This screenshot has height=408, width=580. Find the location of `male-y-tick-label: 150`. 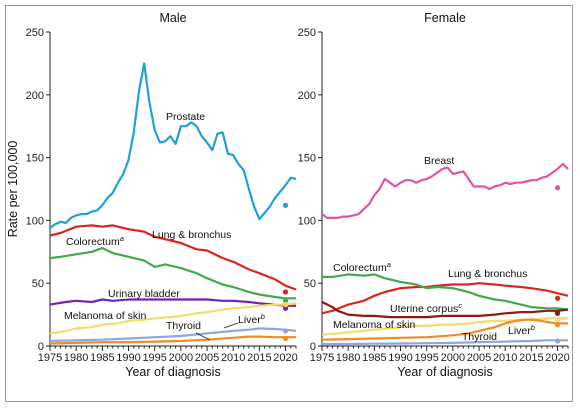

male-y-tick-label: 150 is located at coordinates (35, 159).